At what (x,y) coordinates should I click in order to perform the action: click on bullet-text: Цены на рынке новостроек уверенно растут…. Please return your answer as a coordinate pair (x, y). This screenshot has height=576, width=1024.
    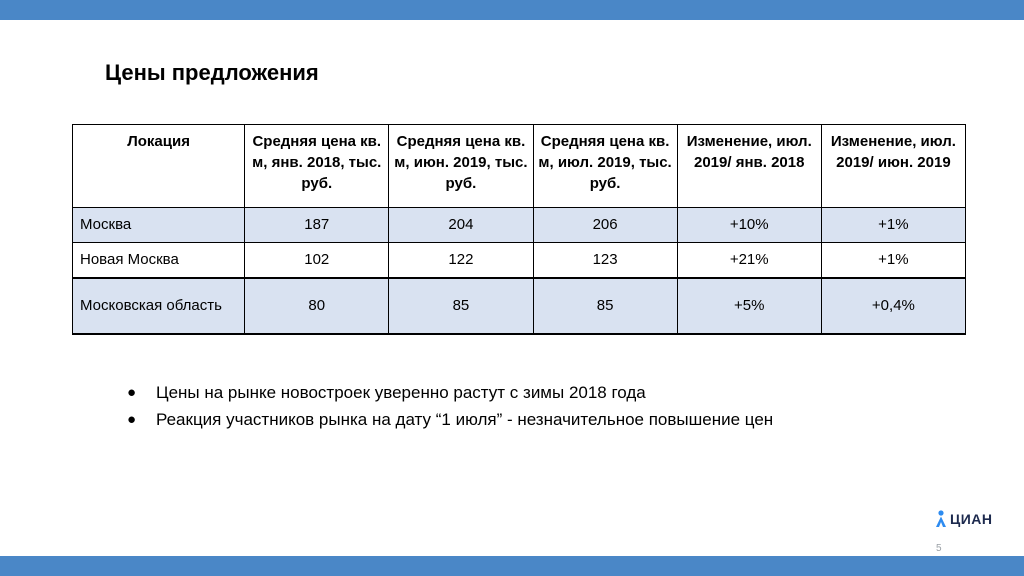
    Looking at the image, I should click on (401, 392).